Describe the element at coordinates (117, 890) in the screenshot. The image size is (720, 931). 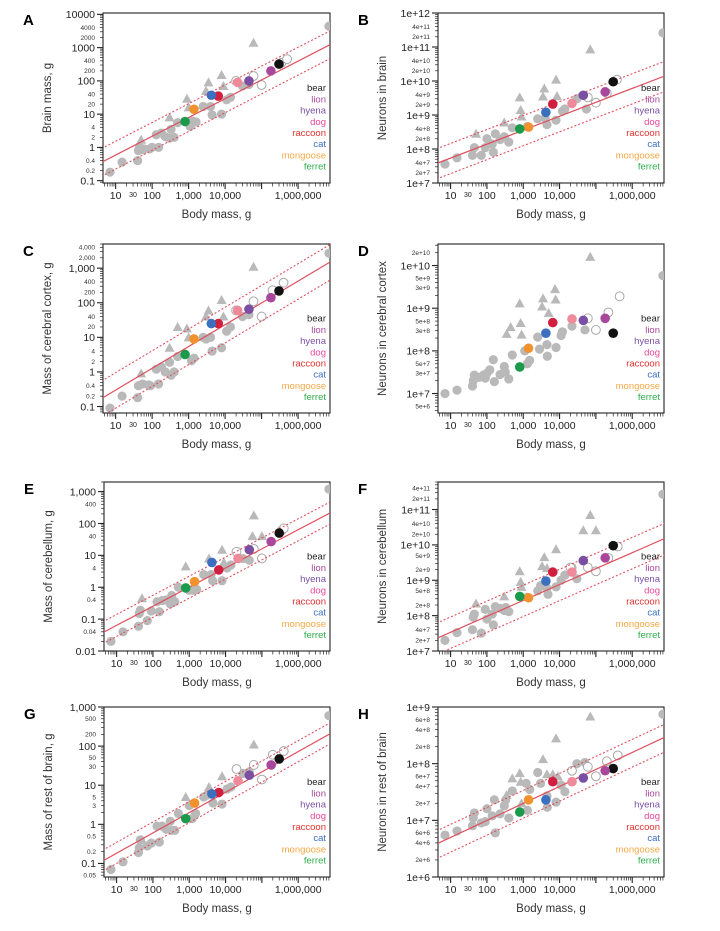
I see `x-tick-label: 10` at that location.